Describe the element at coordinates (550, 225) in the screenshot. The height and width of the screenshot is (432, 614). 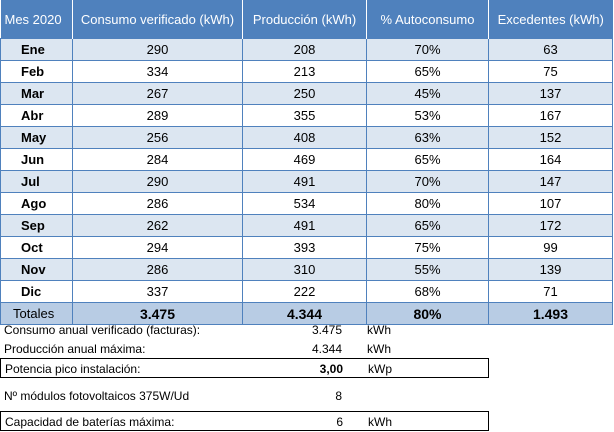
I see `surplus-cell: 172` at that location.